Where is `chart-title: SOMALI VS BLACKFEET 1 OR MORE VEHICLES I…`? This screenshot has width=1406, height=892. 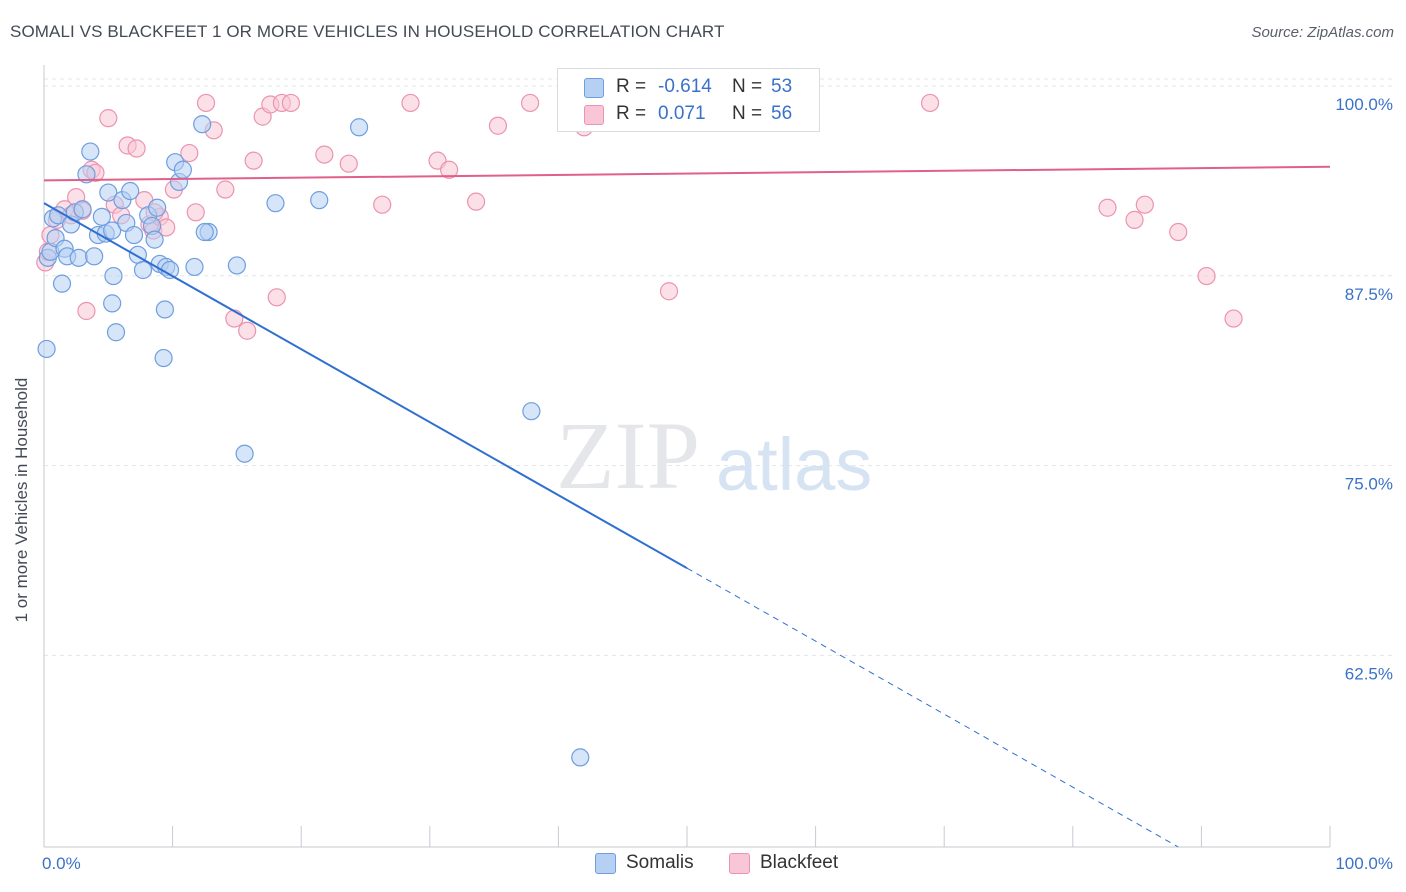 chart-title: SOMALI VS BLACKFEET 1 OR MORE VEHICLES I… is located at coordinates (367, 31).